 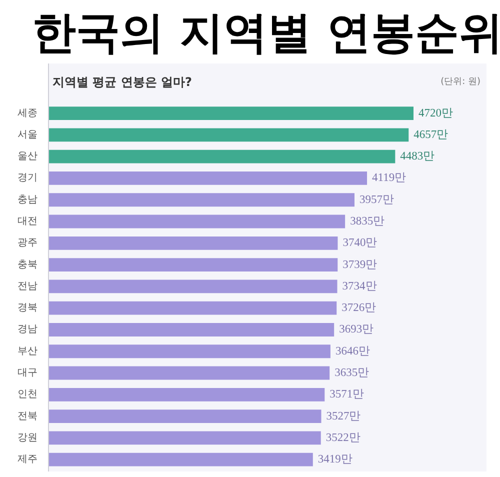 I want to click on data-label: 3739만, so click(x=360, y=264).